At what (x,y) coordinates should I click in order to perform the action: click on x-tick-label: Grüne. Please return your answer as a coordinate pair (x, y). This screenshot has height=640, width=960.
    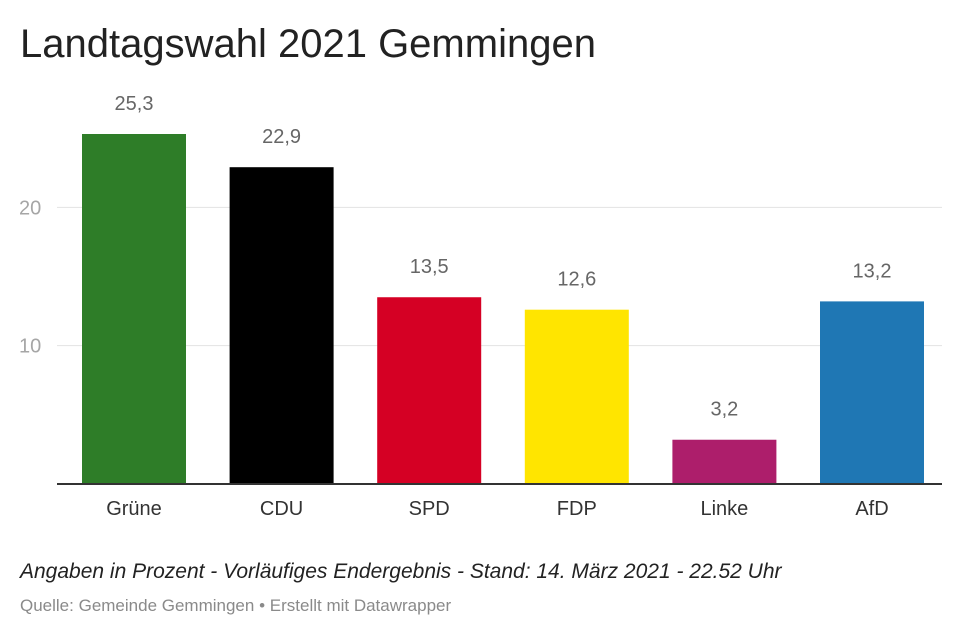
    Looking at the image, I should click on (134, 509).